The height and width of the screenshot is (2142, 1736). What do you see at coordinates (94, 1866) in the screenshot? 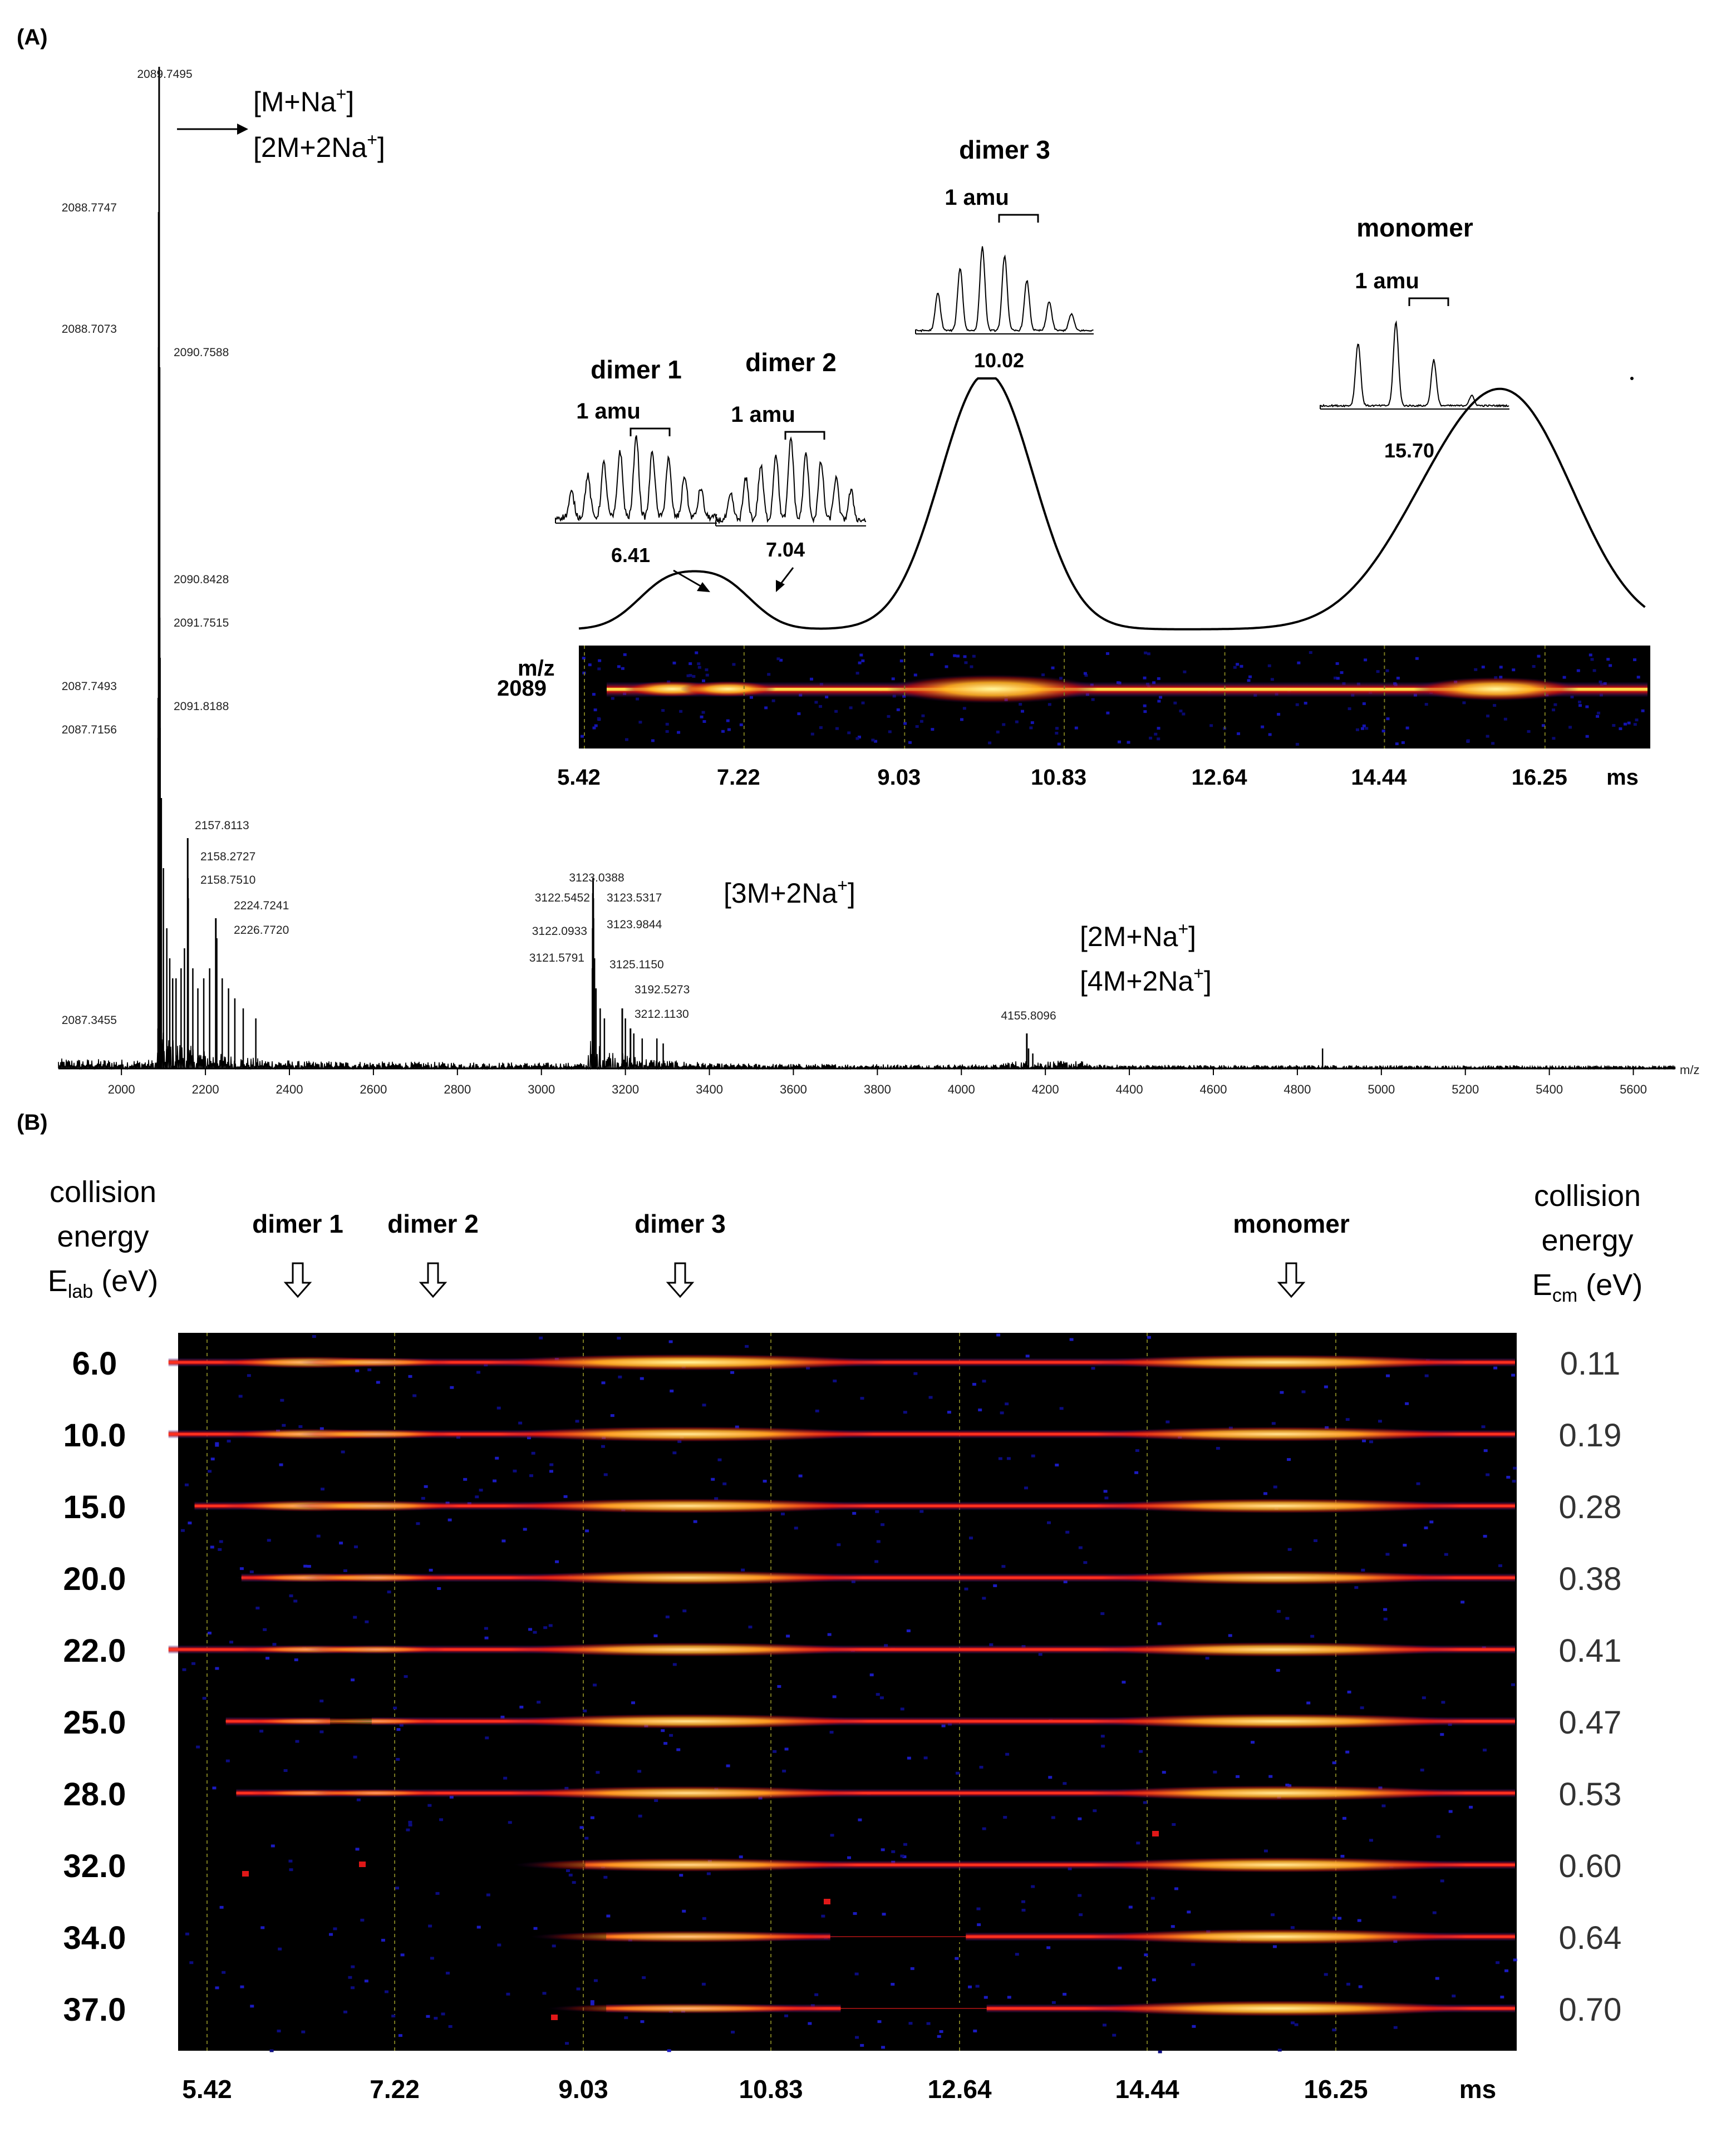
I see `elab-value: 32.0` at bounding box center [94, 1866].